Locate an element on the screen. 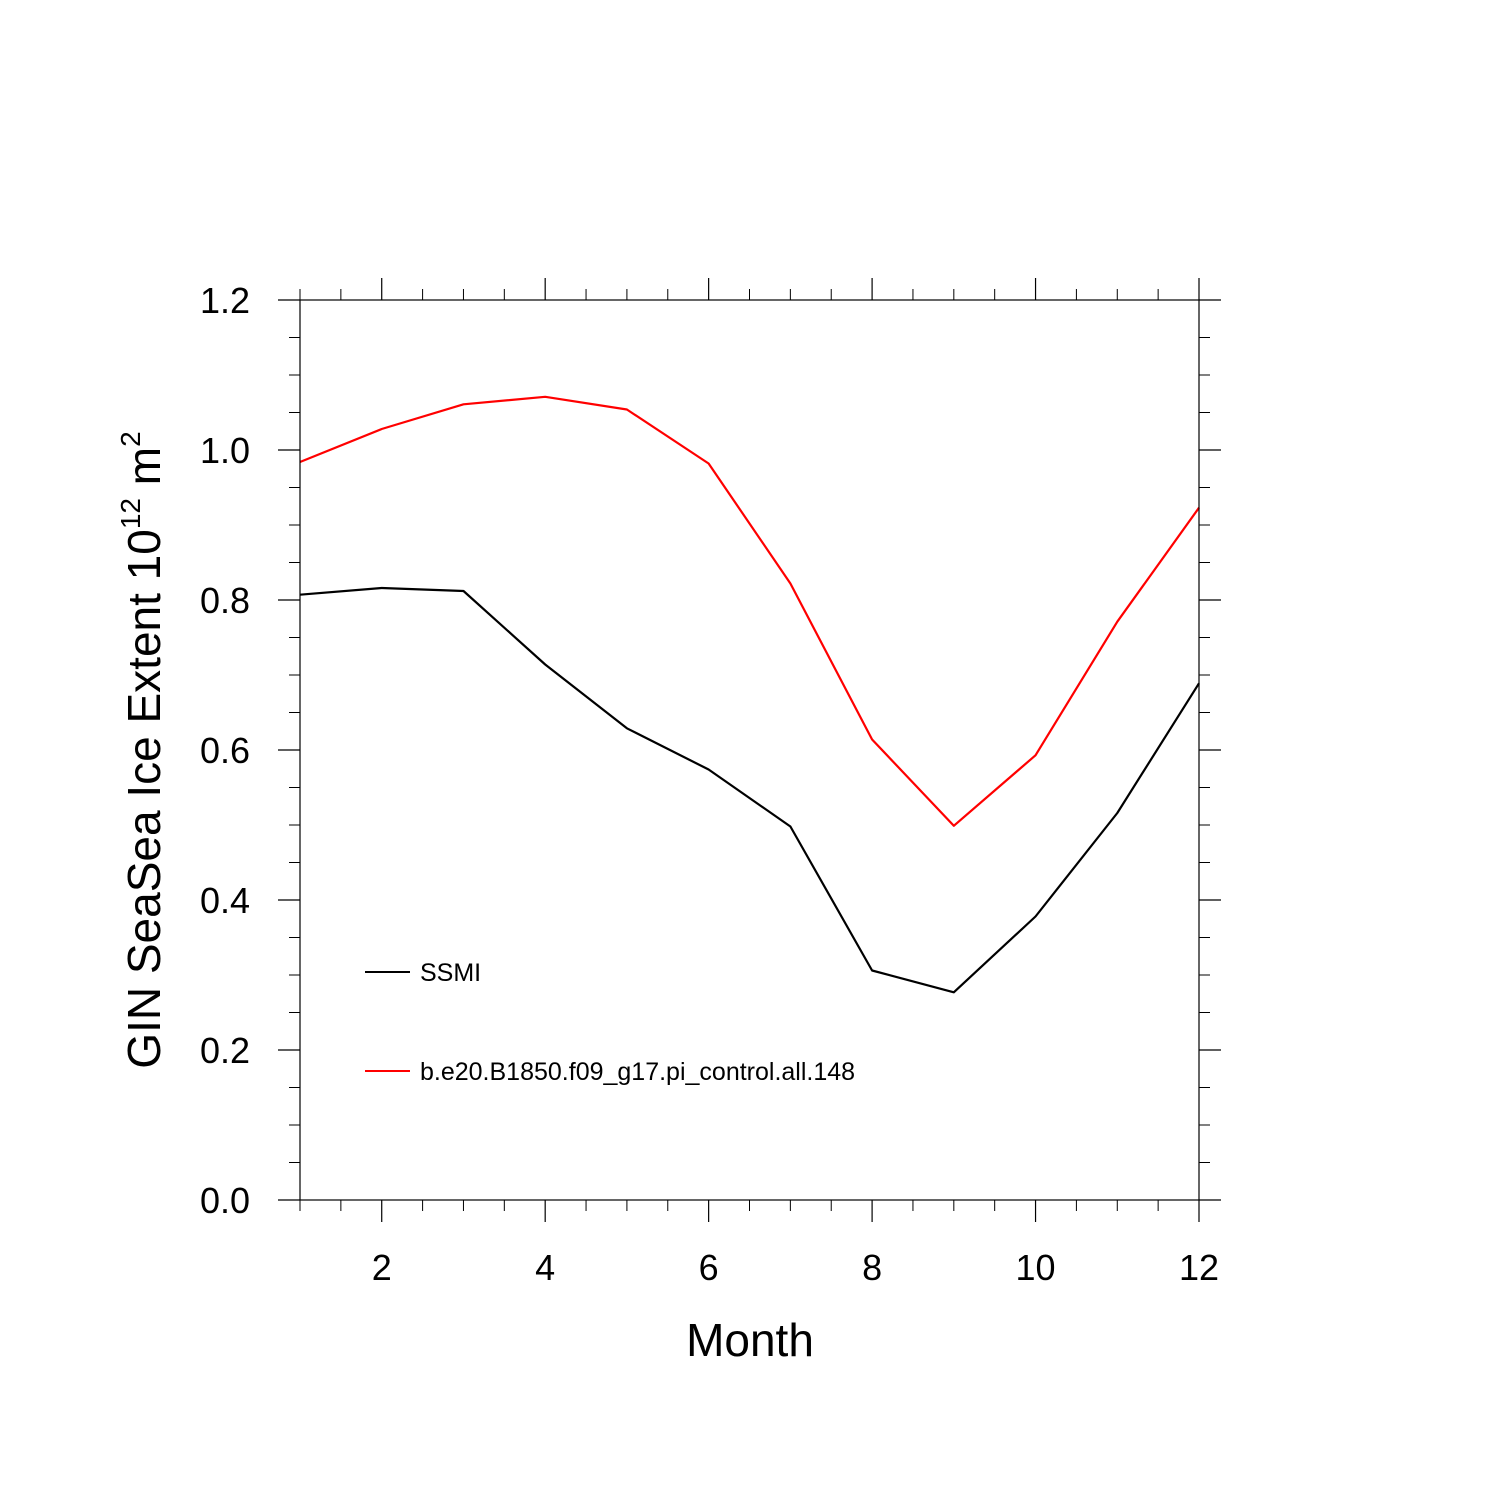  y-tick-label: 0.6 is located at coordinates (225, 750).